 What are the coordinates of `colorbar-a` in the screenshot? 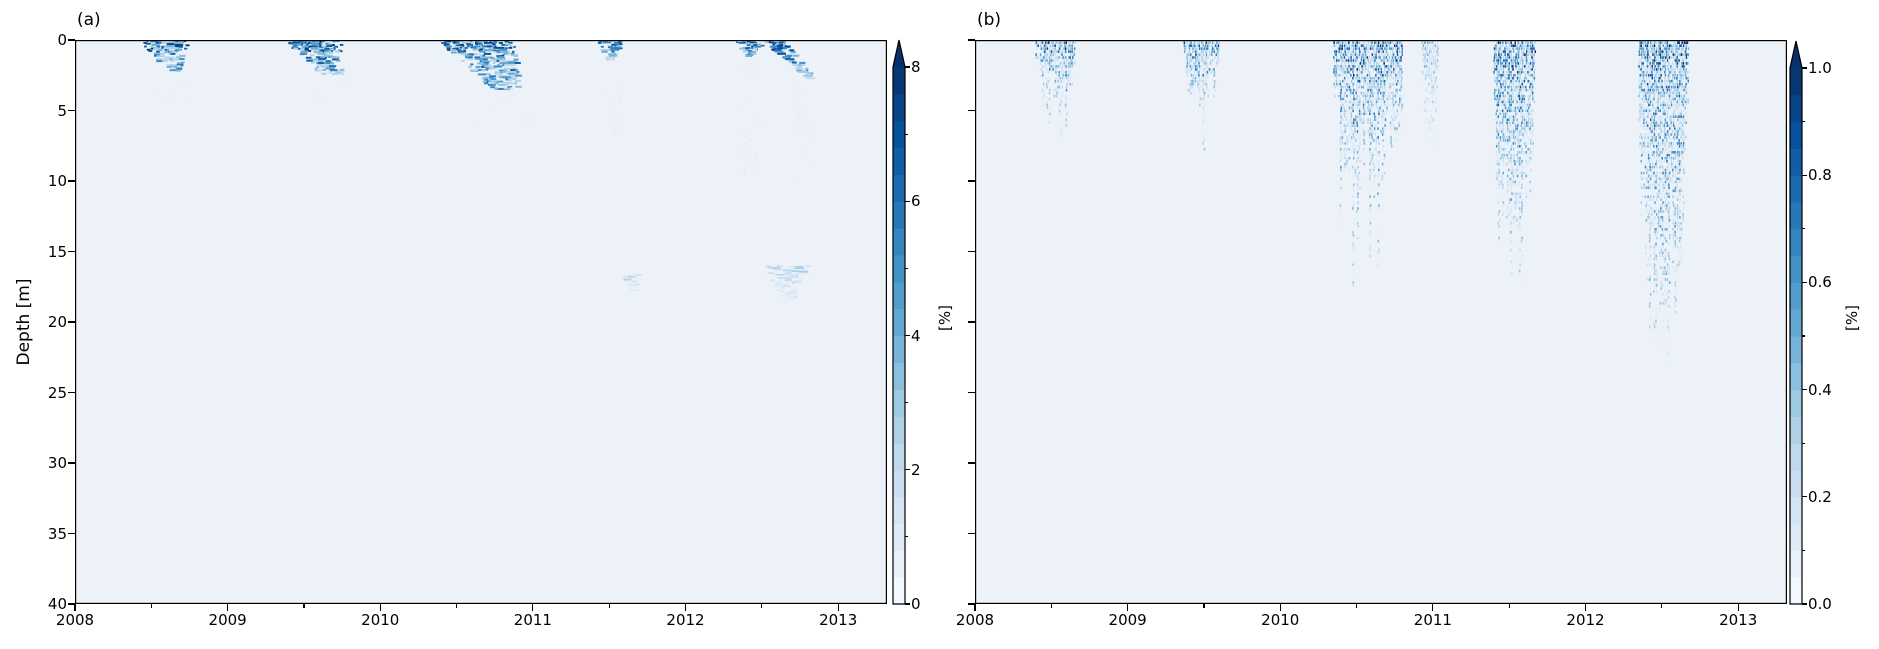 It's located at (899, 322).